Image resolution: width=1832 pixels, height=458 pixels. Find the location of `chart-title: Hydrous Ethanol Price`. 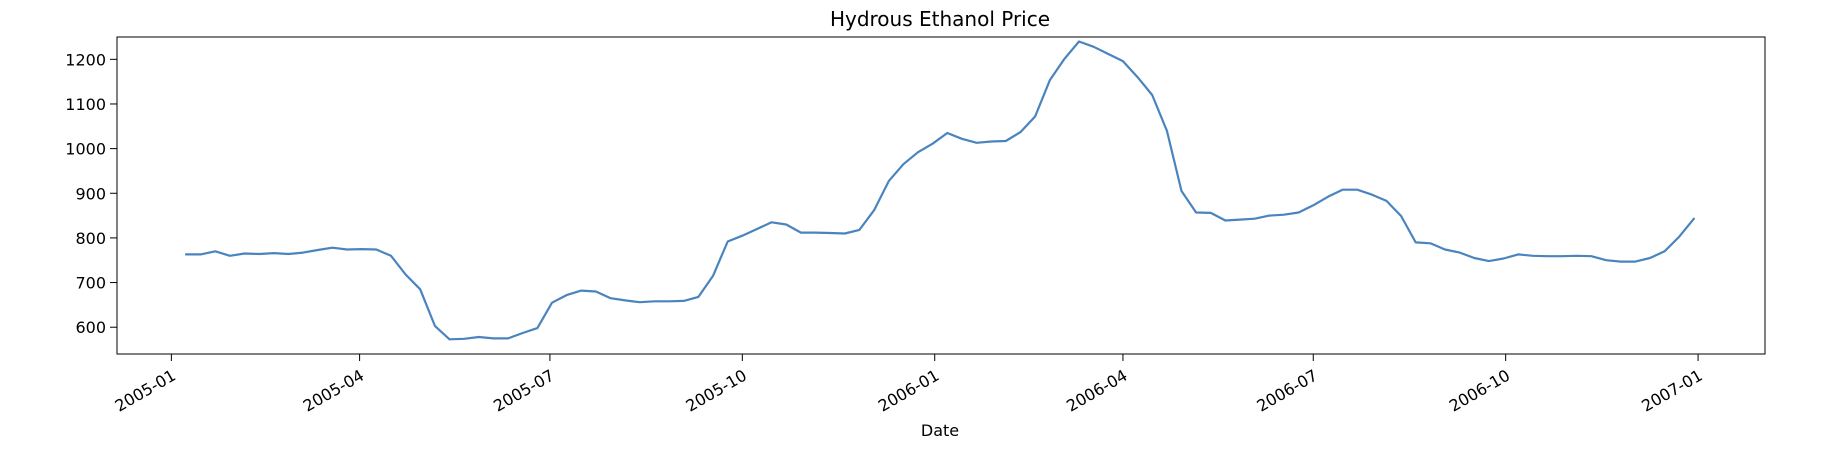

chart-title: Hydrous Ethanol Price is located at coordinates (940, 19).